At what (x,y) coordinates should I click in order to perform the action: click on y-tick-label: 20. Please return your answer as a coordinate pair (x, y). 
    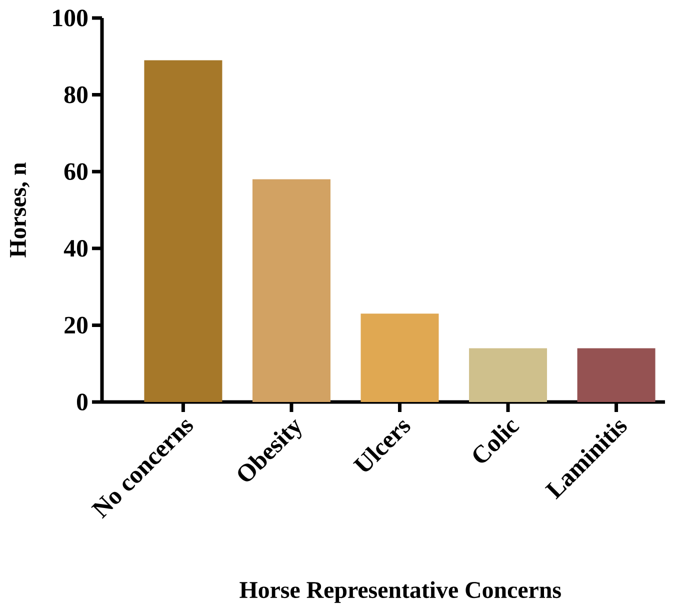
    Looking at the image, I should click on (76, 325).